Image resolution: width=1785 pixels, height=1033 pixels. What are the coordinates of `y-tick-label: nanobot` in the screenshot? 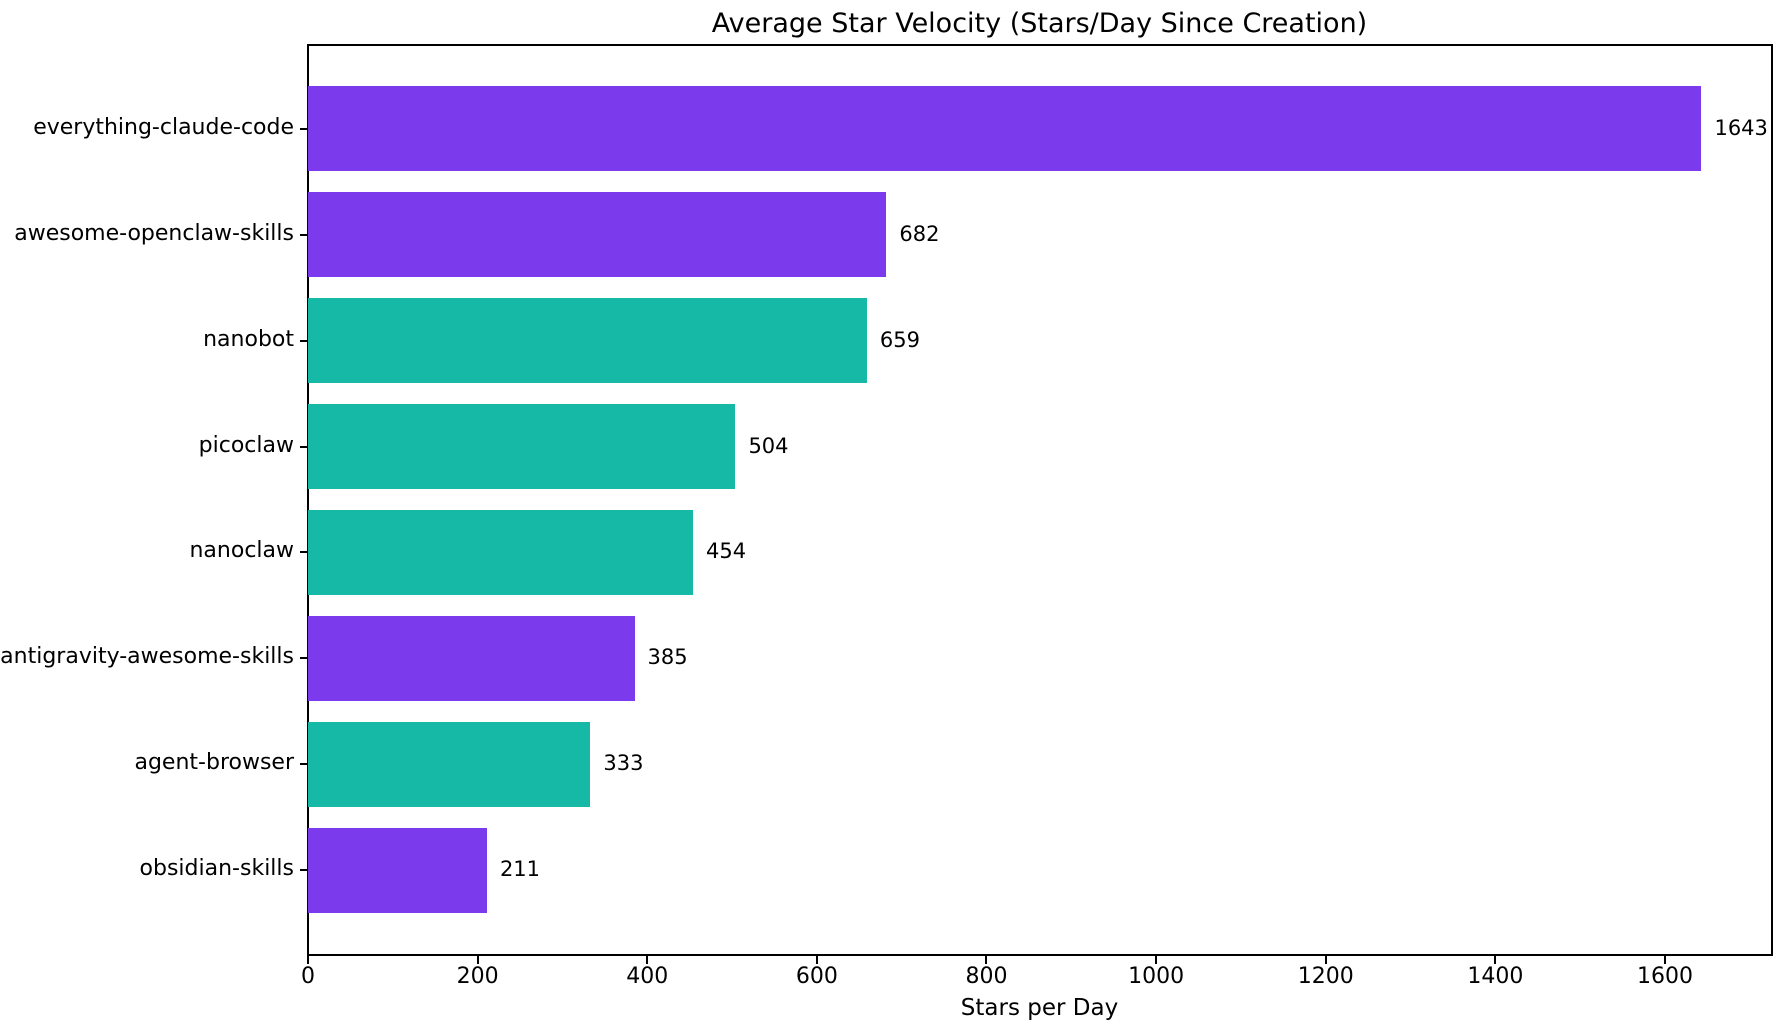 It's located at (248, 339).